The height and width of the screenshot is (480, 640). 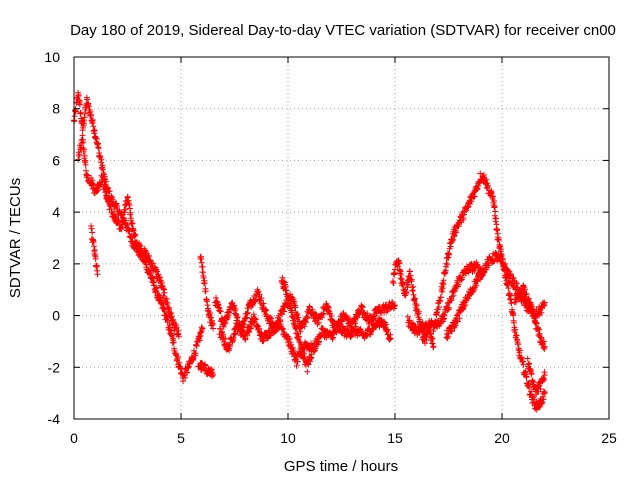 What do you see at coordinates (52, 57) in the screenshot?
I see `y-tick-label: 10` at bounding box center [52, 57].